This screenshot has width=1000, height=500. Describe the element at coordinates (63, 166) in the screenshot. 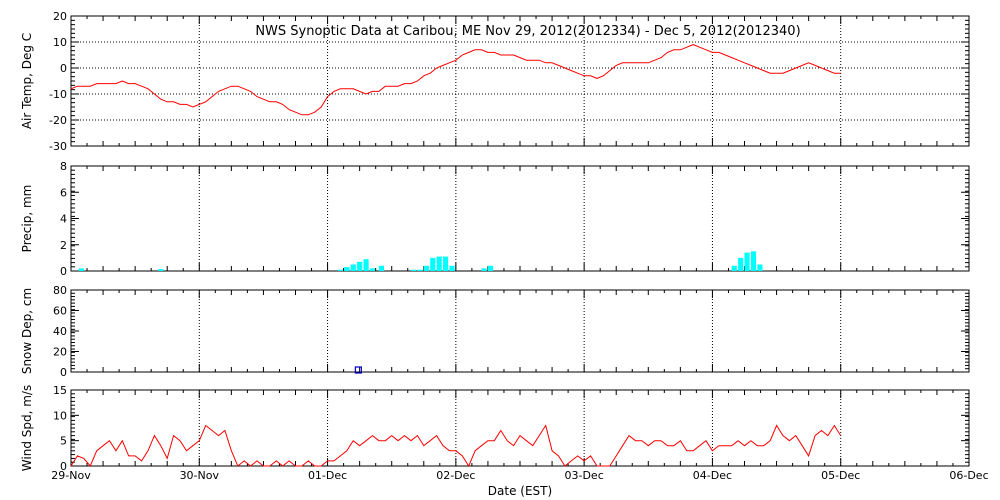

I see `precip-ytick-label: 8` at that location.